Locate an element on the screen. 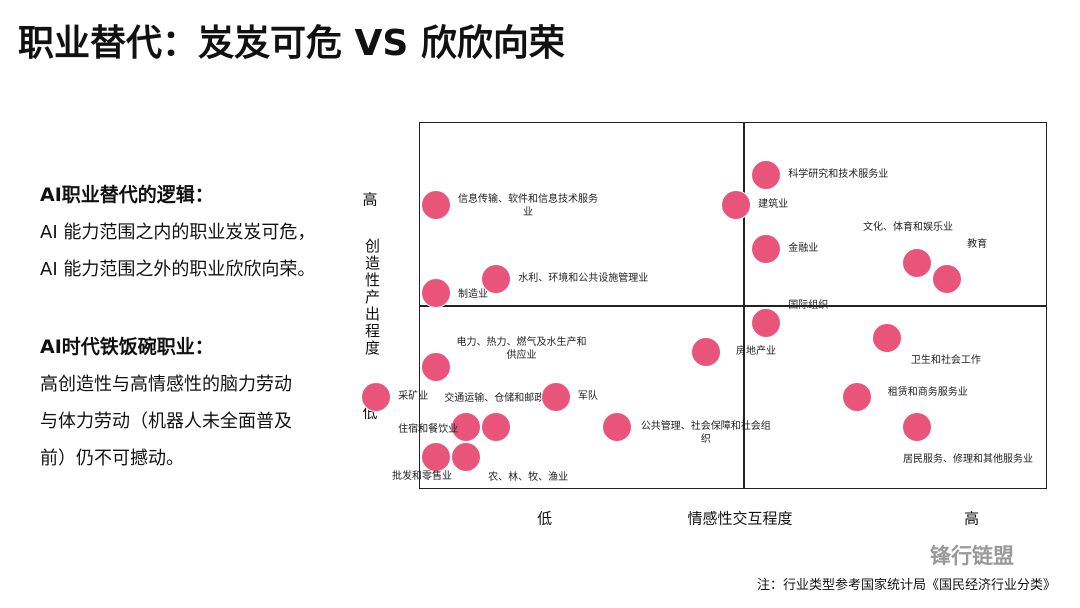 The height and width of the screenshot is (608, 1080). x-tick-label: 高 is located at coordinates (972, 518).